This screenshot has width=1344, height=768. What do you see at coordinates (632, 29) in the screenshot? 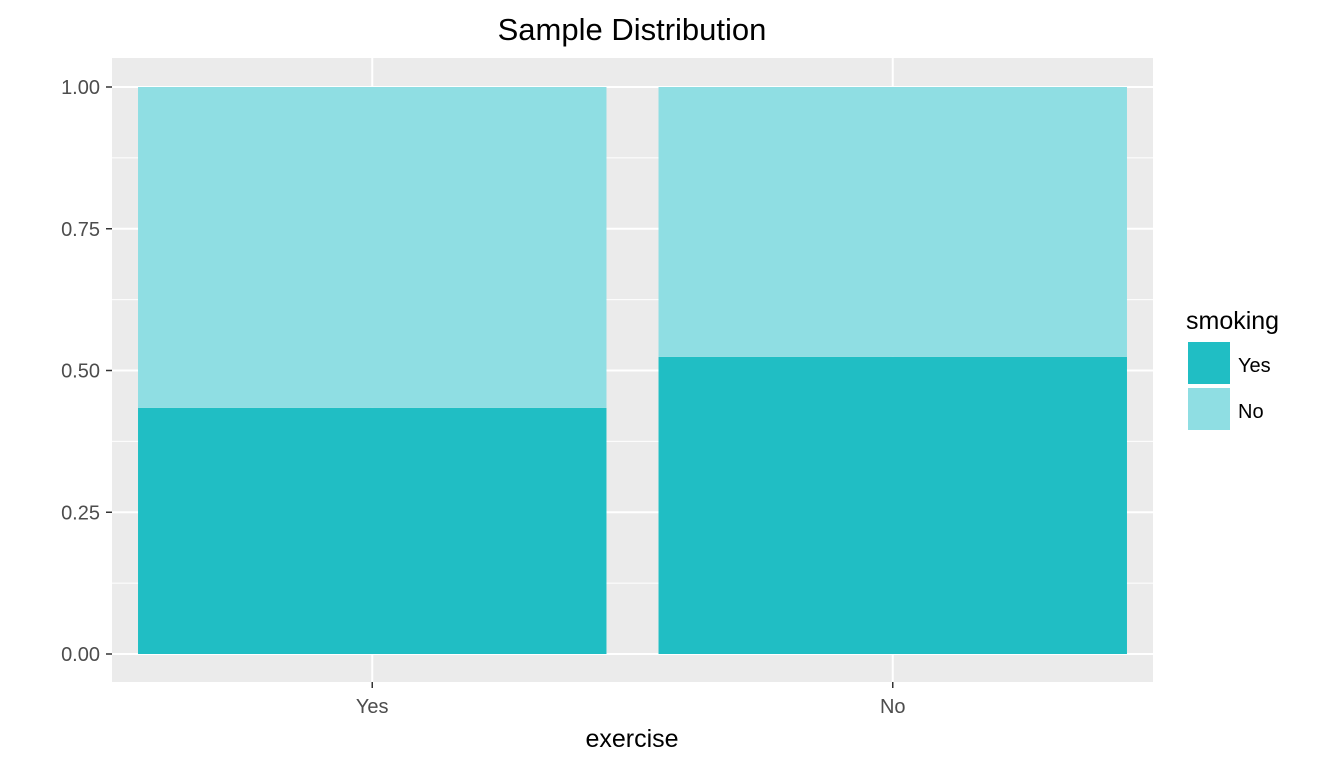
I see `chart-title: Sample Distribution` at bounding box center [632, 29].